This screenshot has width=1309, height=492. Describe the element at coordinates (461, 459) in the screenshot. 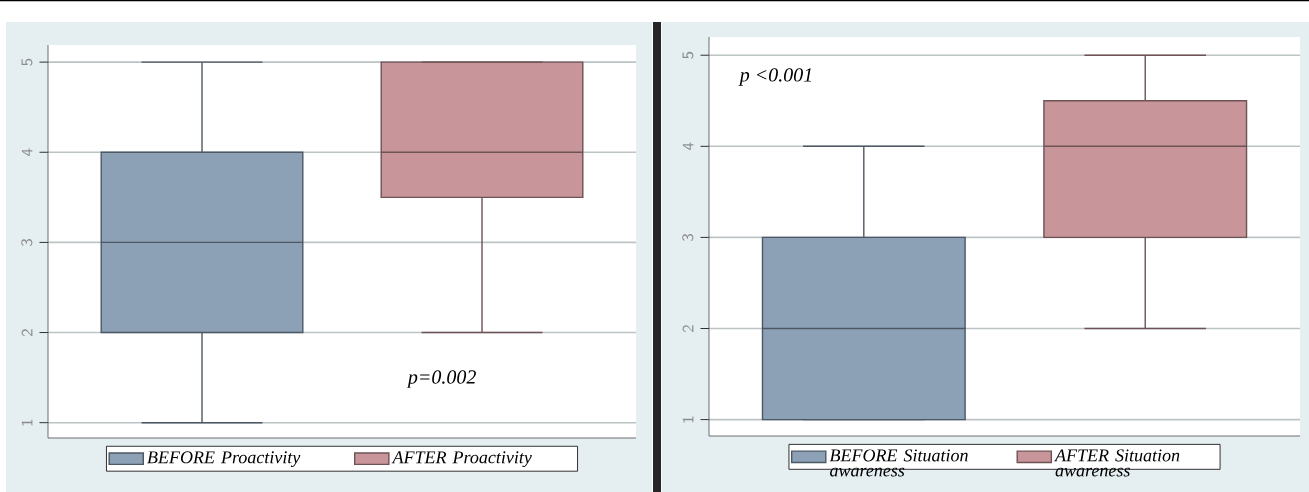

I see `legend-label: AFTER Proactivity` at that location.